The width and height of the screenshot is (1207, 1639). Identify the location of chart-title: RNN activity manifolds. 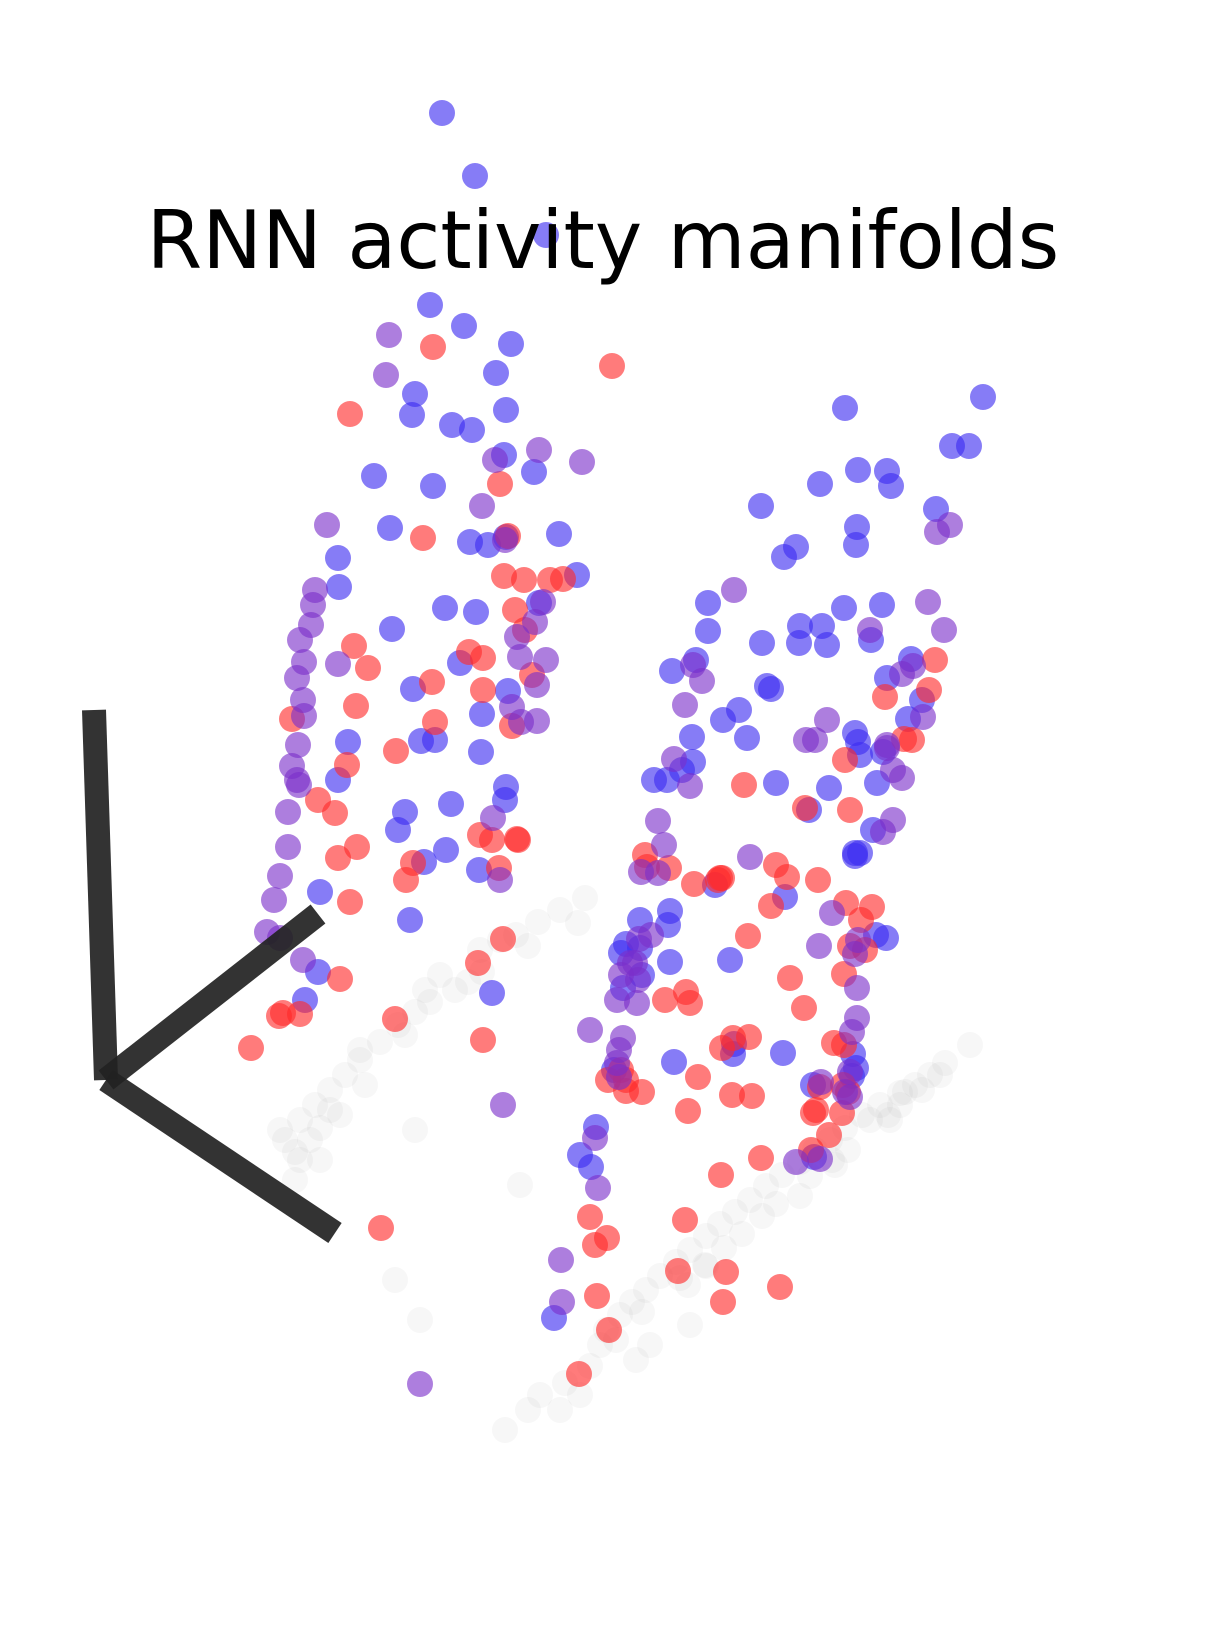
(603, 240).